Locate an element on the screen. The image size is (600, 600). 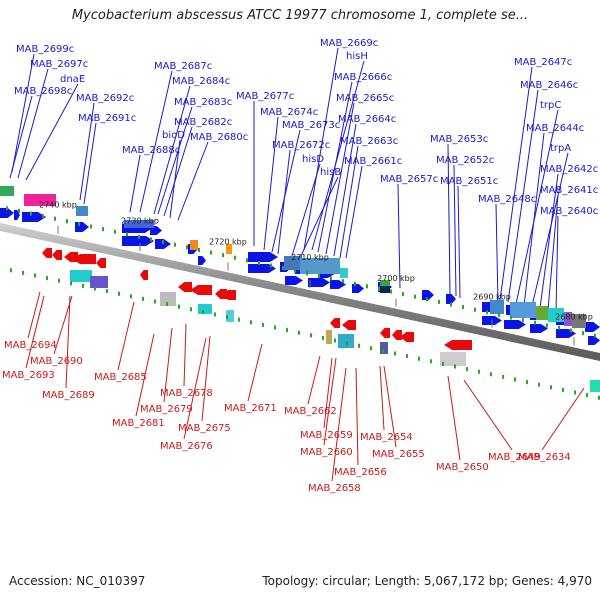
forward-gene-label: MAB_2640c is located at coordinates (569, 211).